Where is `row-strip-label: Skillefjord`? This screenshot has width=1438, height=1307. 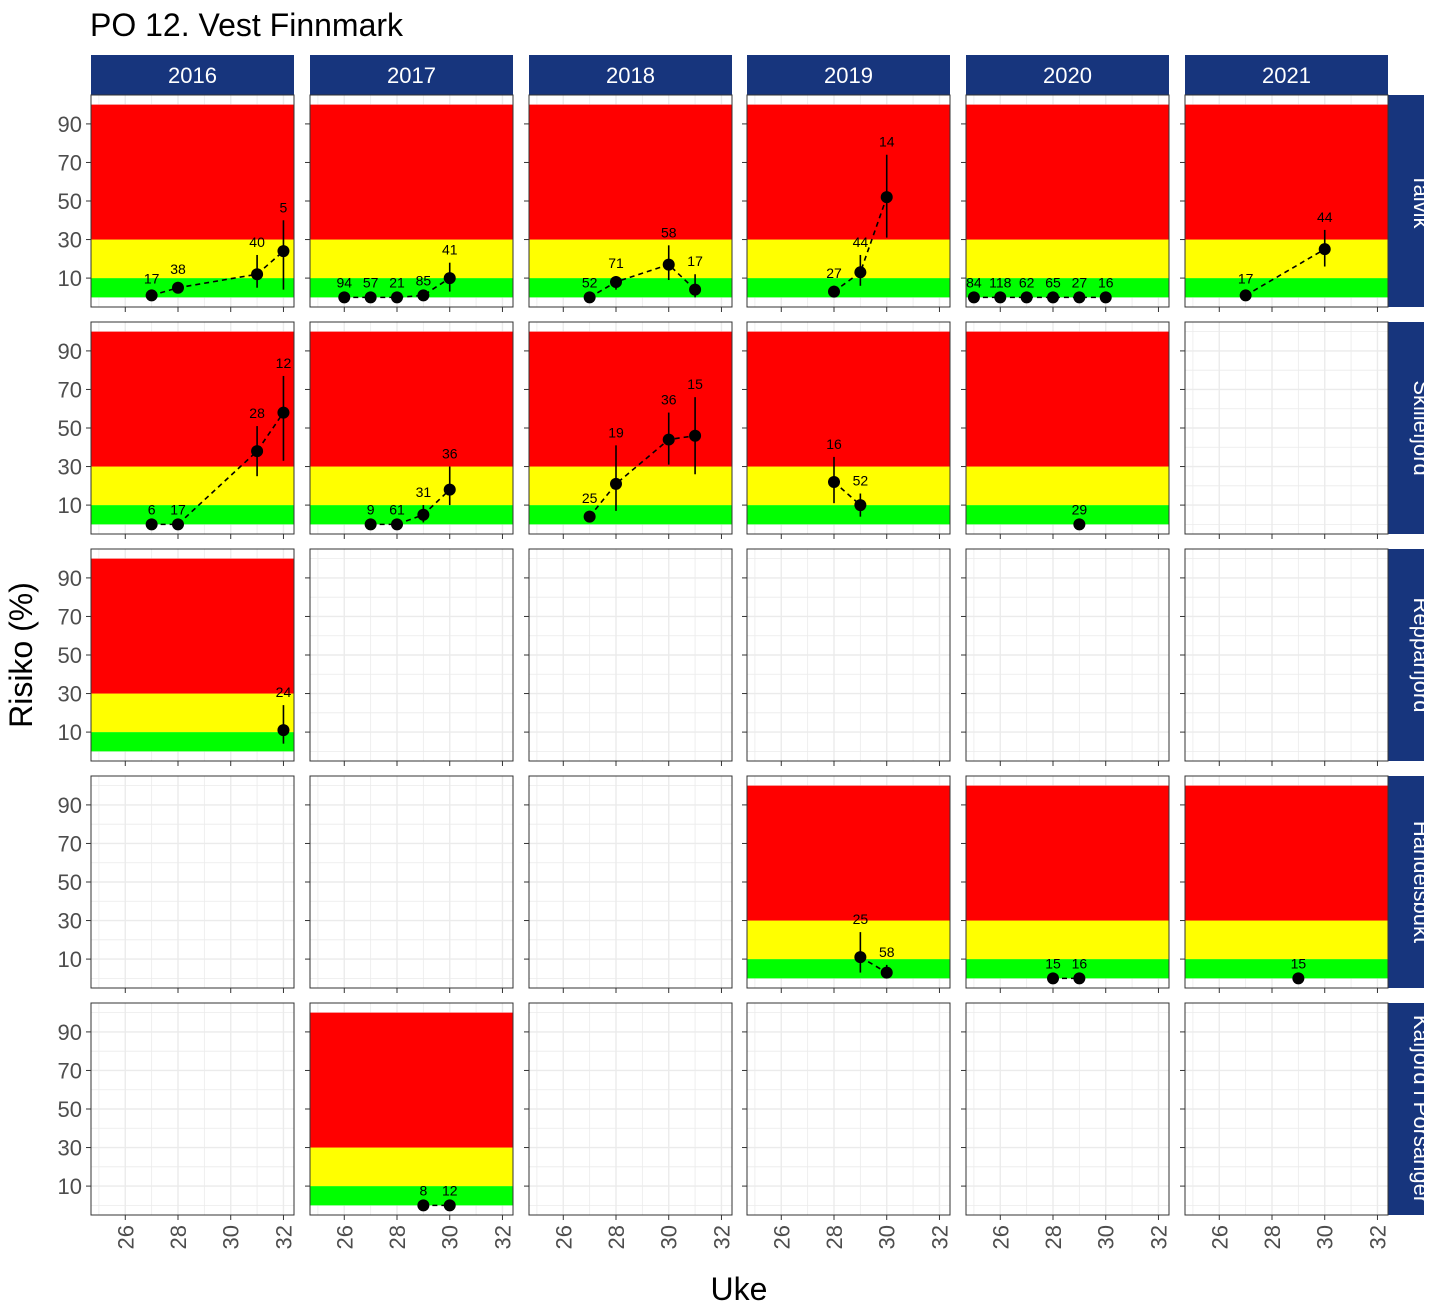 row-strip-label: Skillefjord is located at coordinates (1421, 427).